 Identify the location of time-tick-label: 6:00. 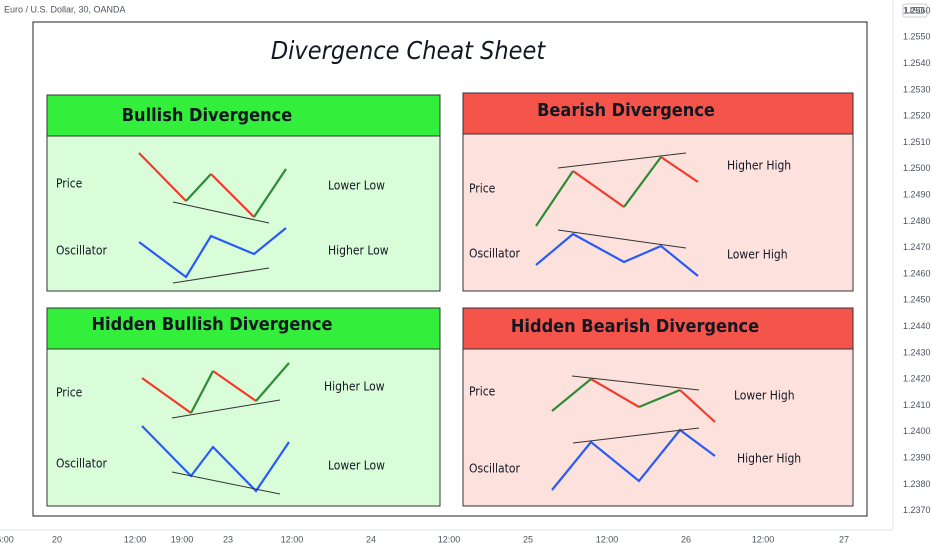
(7, 539).